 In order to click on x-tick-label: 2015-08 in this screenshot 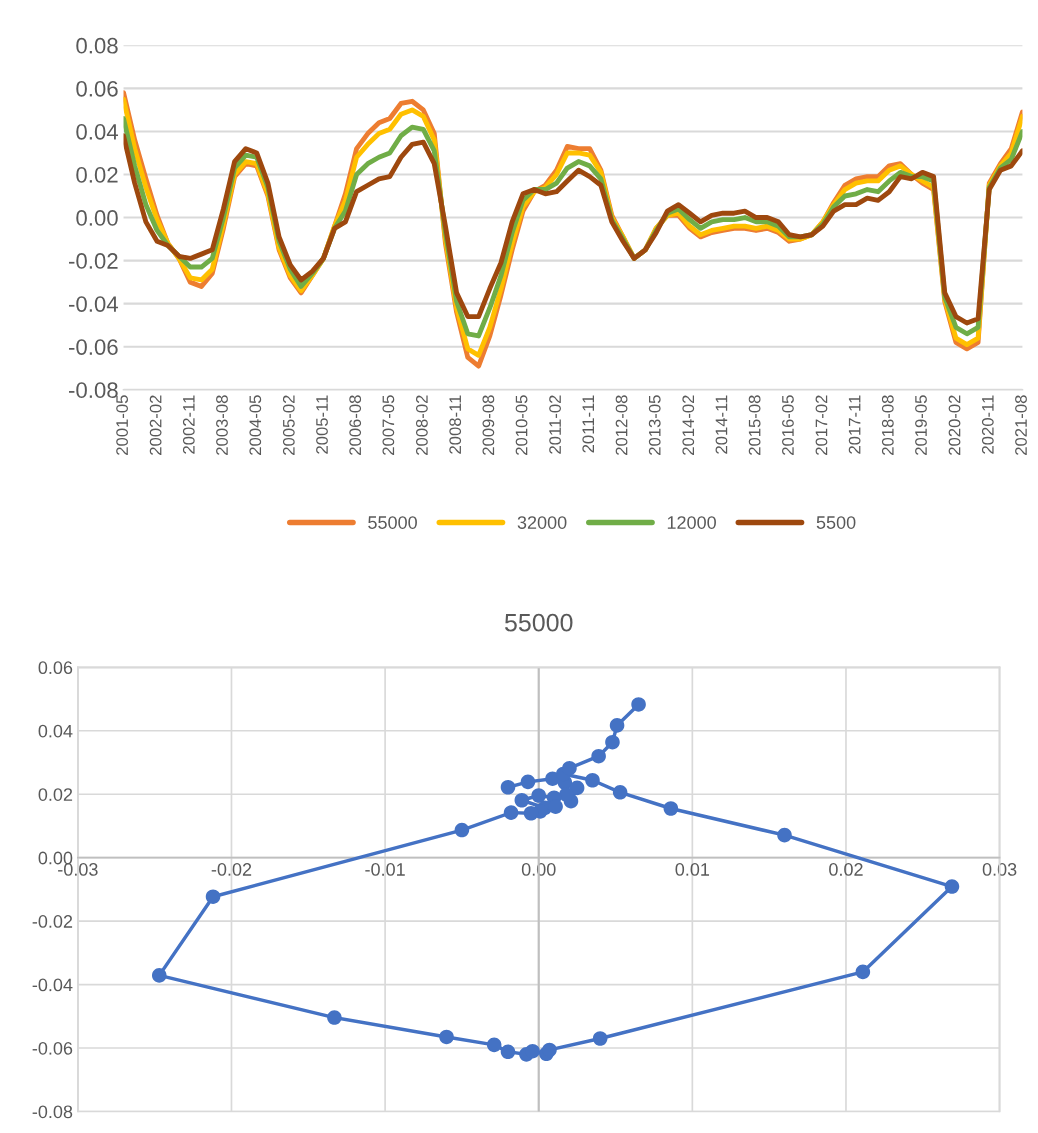, I will do `click(754, 425)`.